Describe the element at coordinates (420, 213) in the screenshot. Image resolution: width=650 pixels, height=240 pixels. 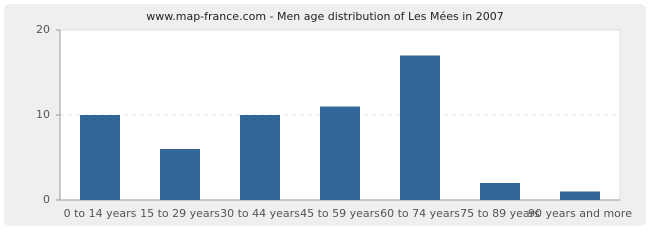
I see `x-tick-label: 60 to 74 years` at that location.